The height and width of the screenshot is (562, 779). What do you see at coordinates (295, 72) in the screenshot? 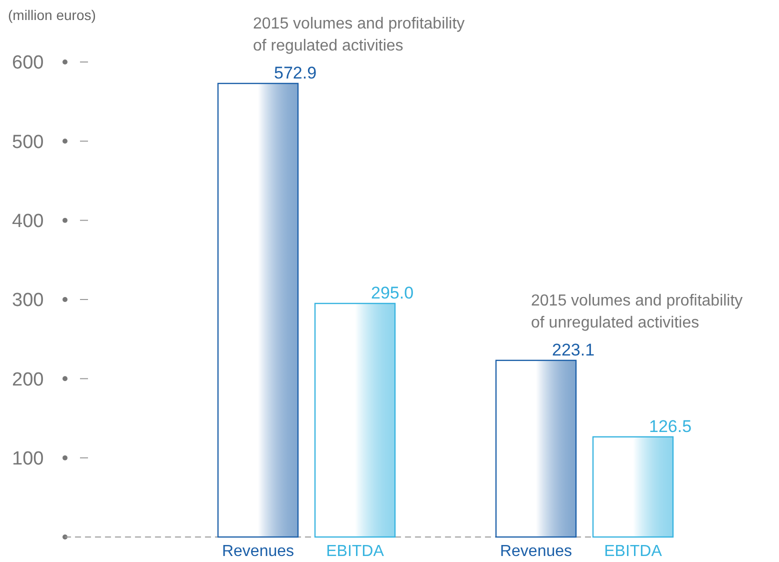
I see `data-label: 572.9` at bounding box center [295, 72].